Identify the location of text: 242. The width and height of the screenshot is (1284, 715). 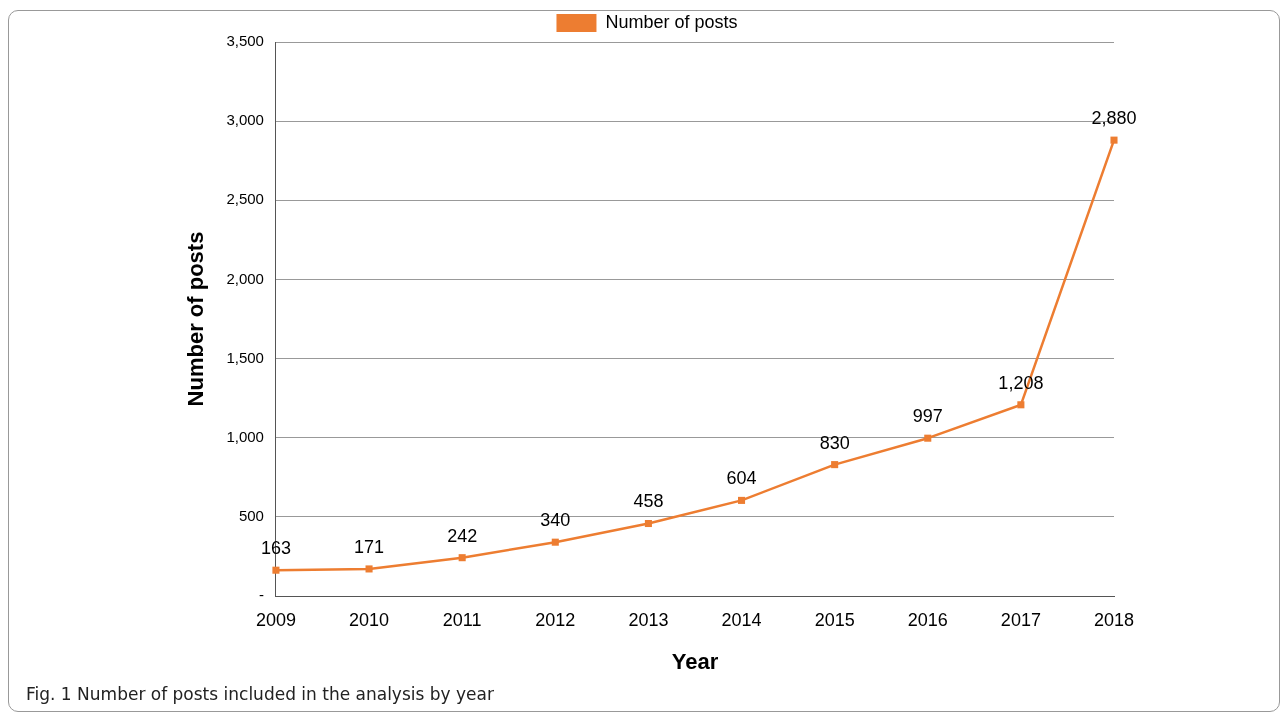
(462, 535).